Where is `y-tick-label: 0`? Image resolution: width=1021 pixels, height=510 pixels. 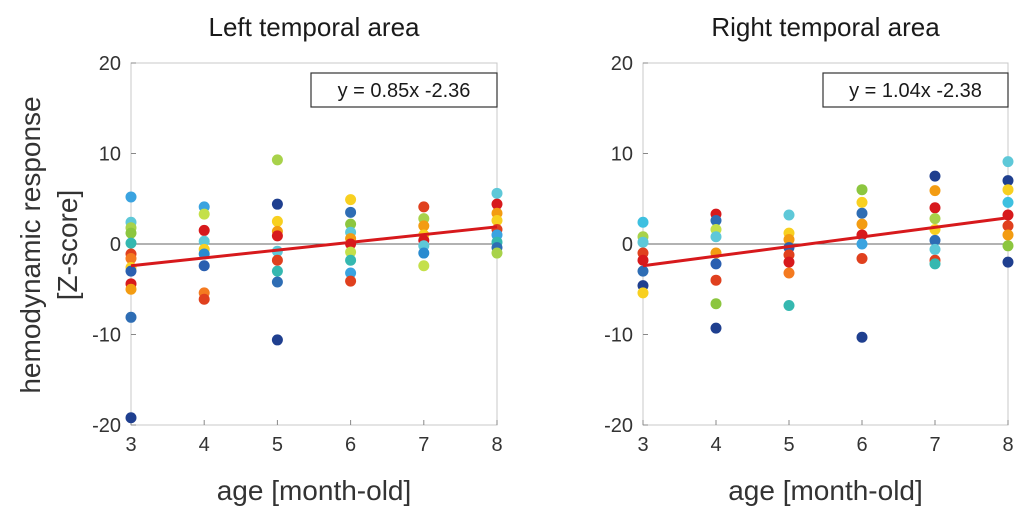 y-tick-label: 0 is located at coordinates (627, 245).